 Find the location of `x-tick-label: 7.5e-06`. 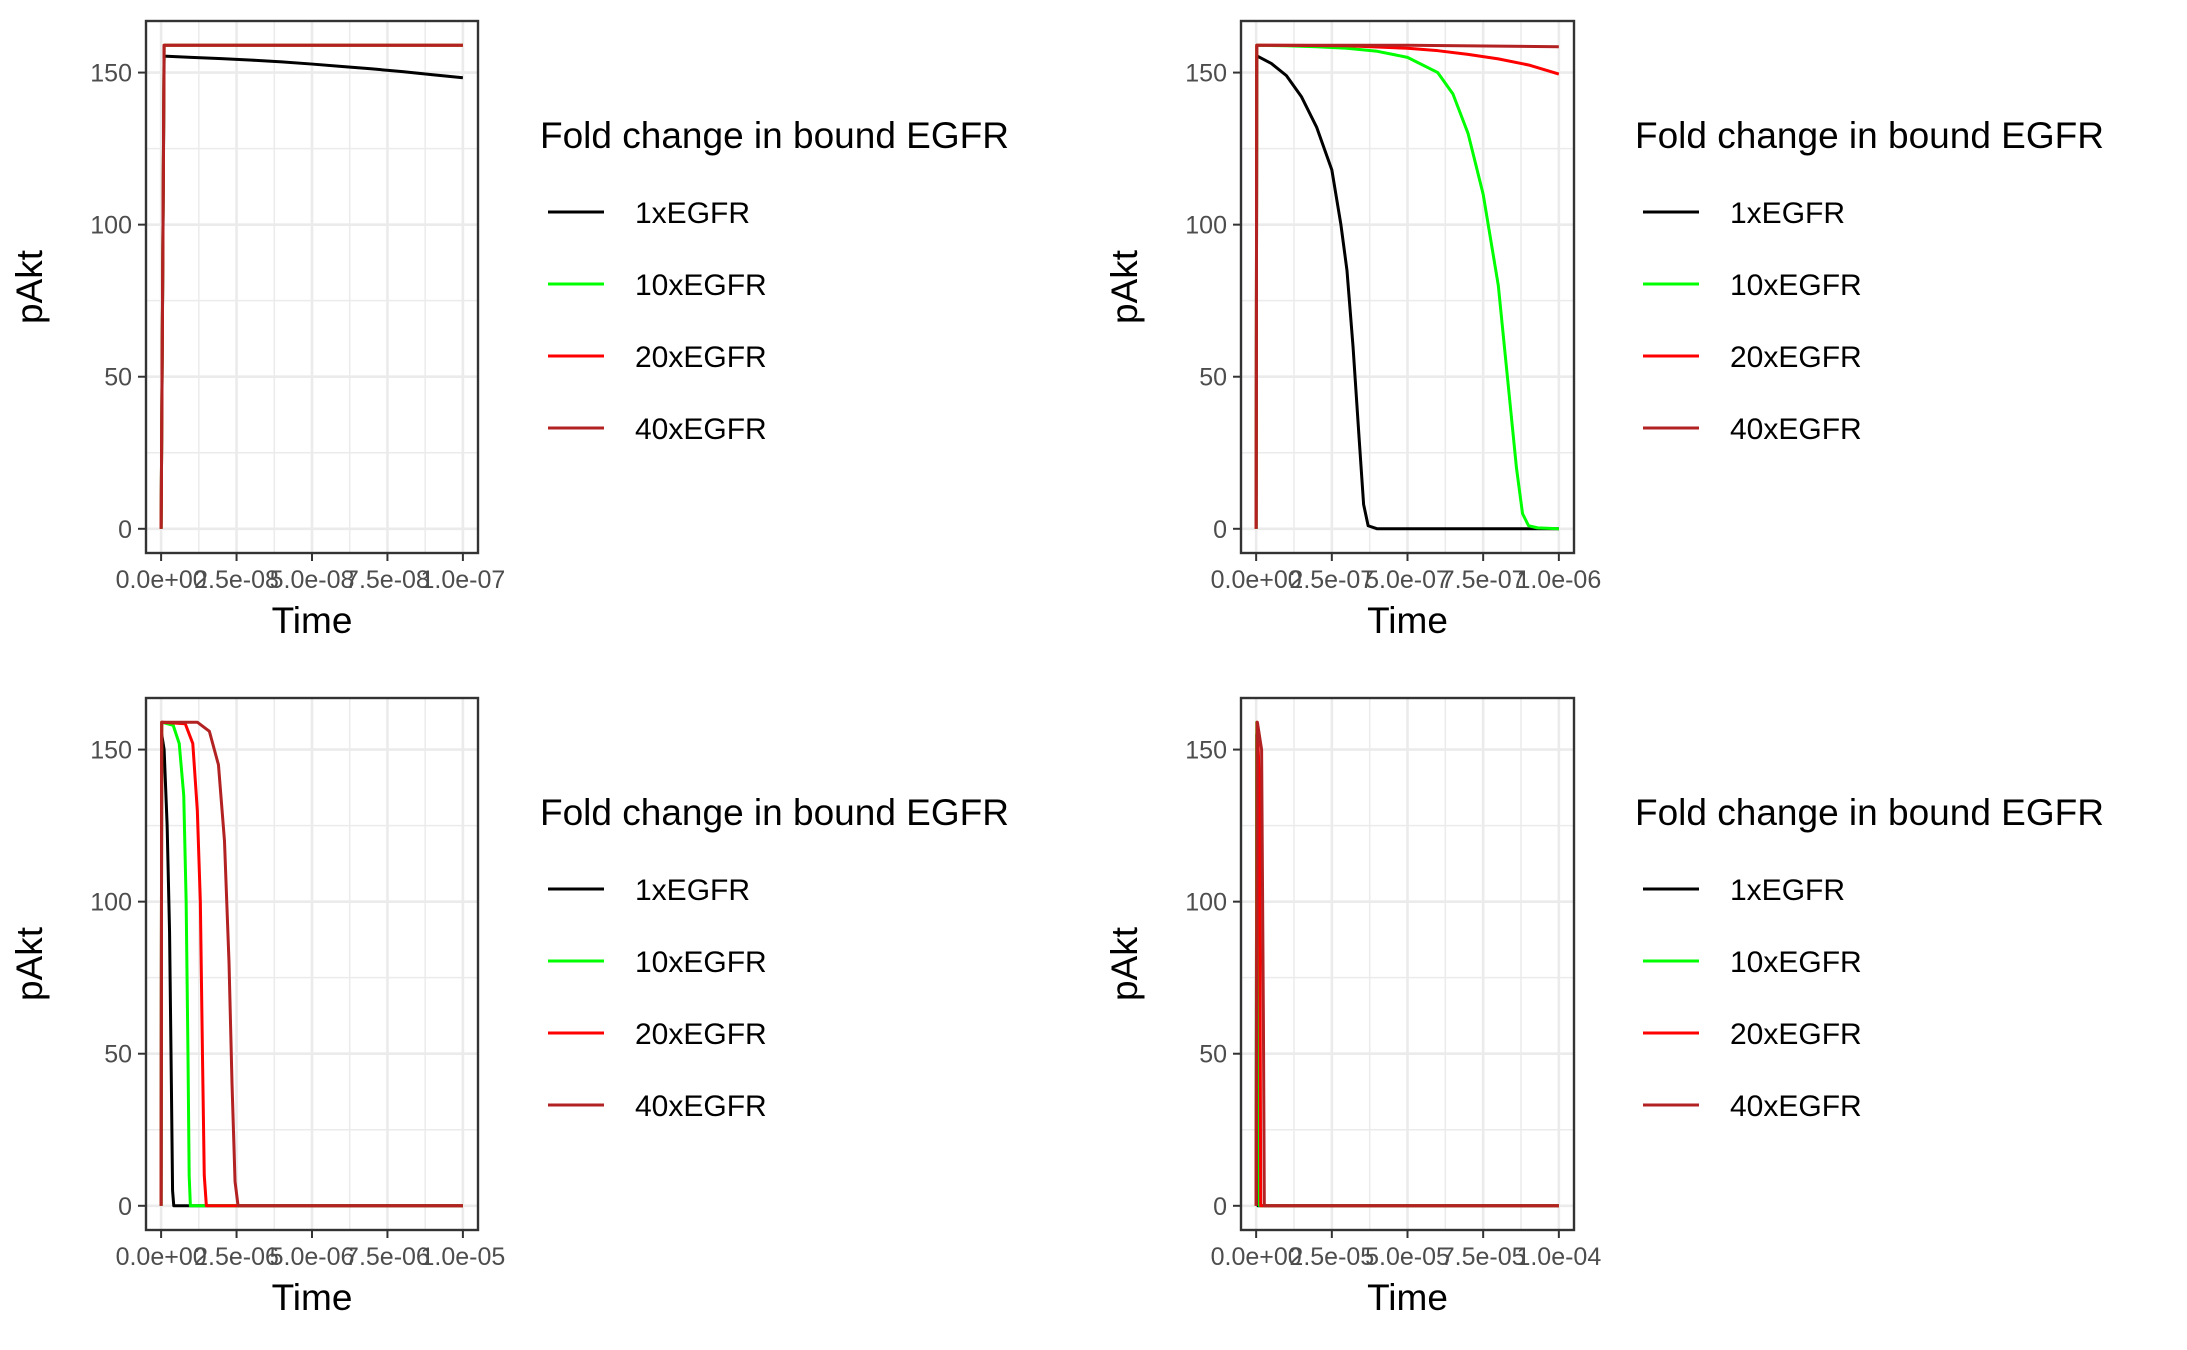

x-tick-label: 7.5e-06 is located at coordinates (387, 1257).